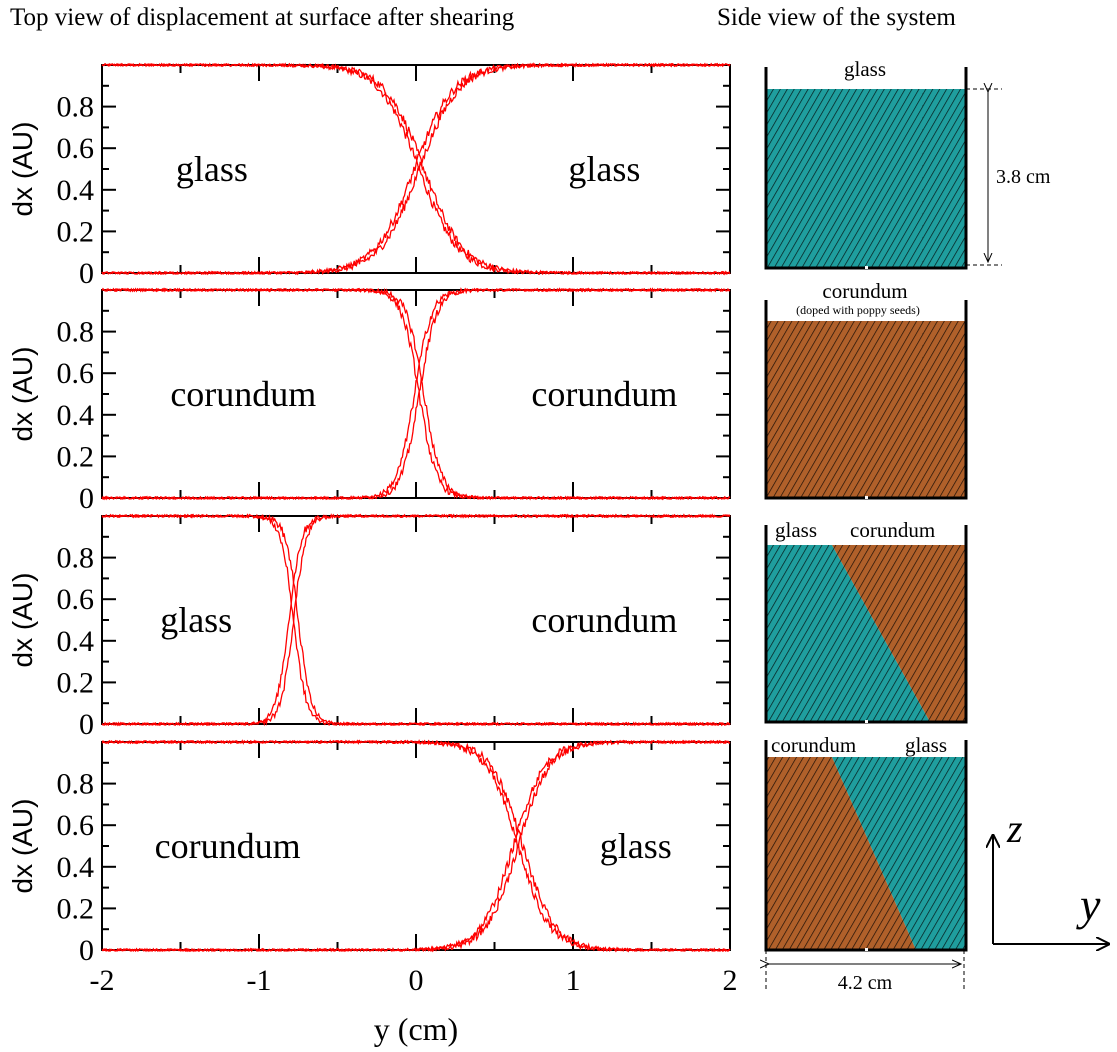 The image size is (1117, 1052). I want to click on side-view-2: corundum(doped with poppy seeds), so click(866, 389).